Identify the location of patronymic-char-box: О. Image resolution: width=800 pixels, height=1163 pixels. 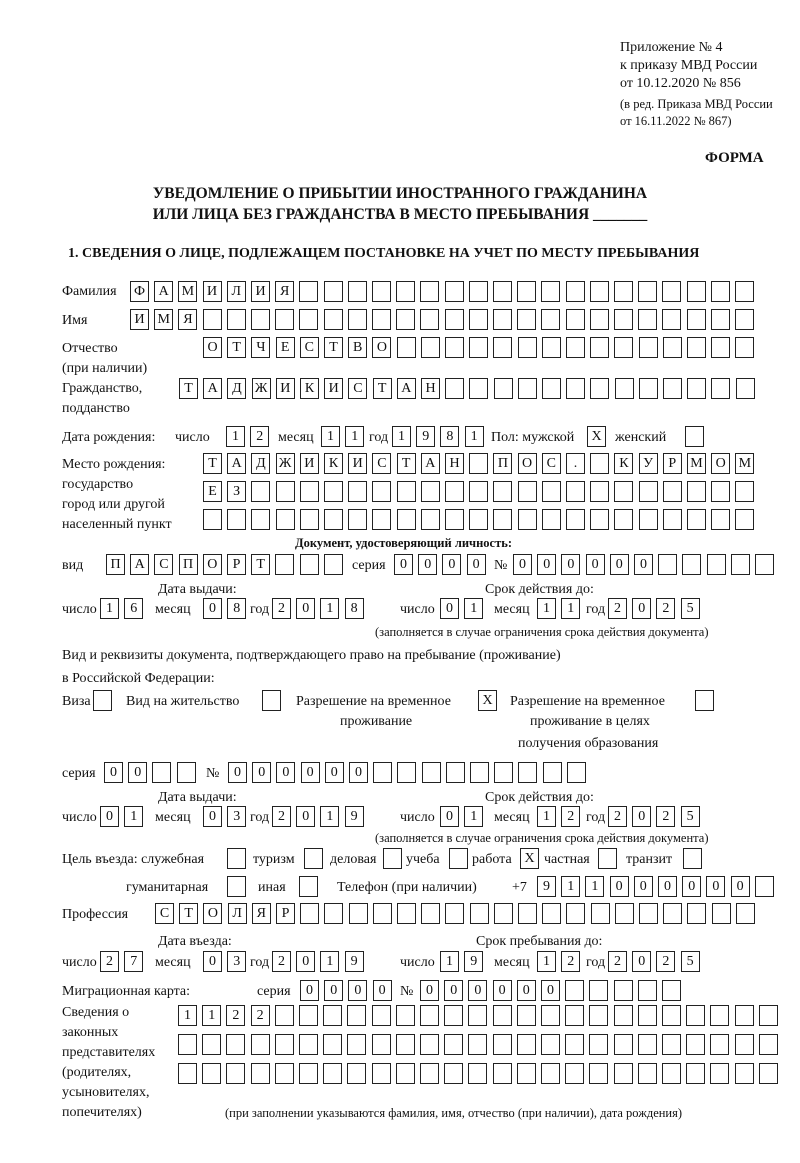
(382, 347).